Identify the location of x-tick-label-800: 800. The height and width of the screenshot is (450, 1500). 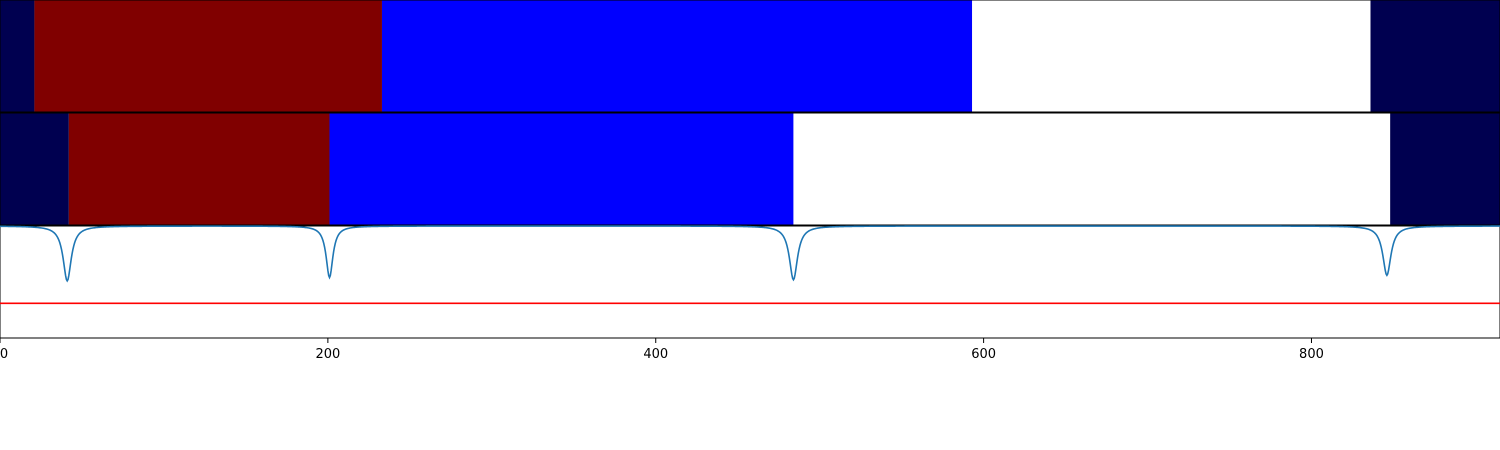
(1311, 354).